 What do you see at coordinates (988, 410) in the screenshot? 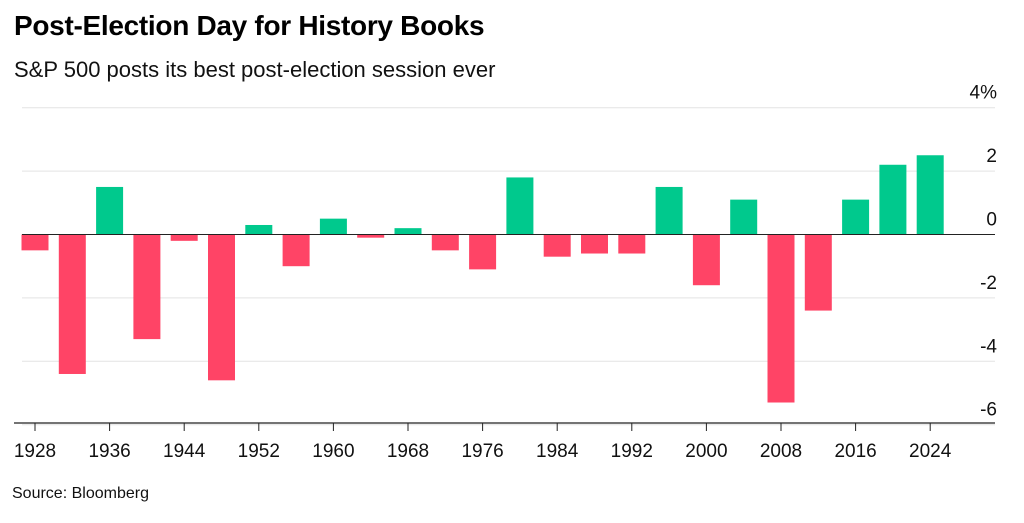
I see `y-tick-label: -6` at bounding box center [988, 410].